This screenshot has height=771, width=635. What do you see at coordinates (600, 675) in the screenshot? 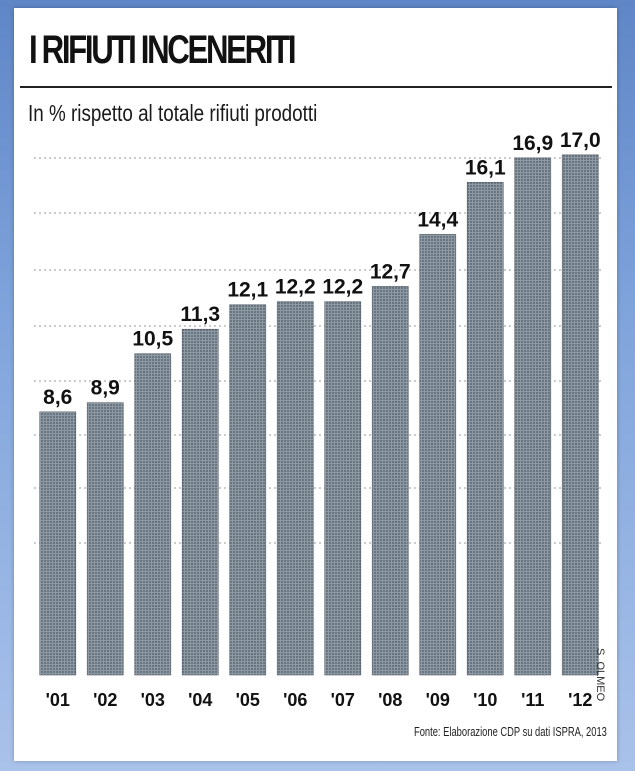
I see `author-credit: S. OLMEO` at bounding box center [600, 675].